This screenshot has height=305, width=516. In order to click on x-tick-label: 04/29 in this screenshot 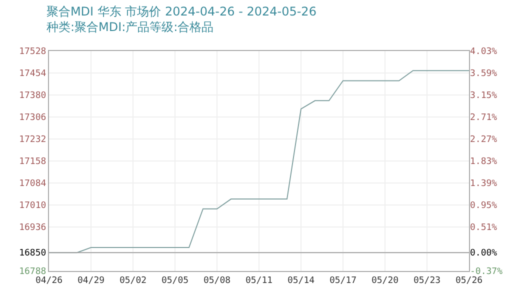, I will do `click(91, 281)`.